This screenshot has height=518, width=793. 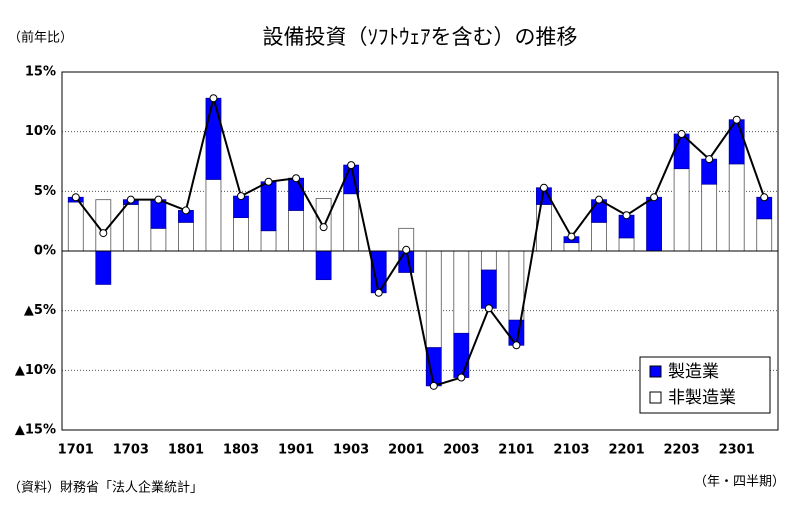 I want to click on x-tick-label: 1803, so click(x=241, y=450).